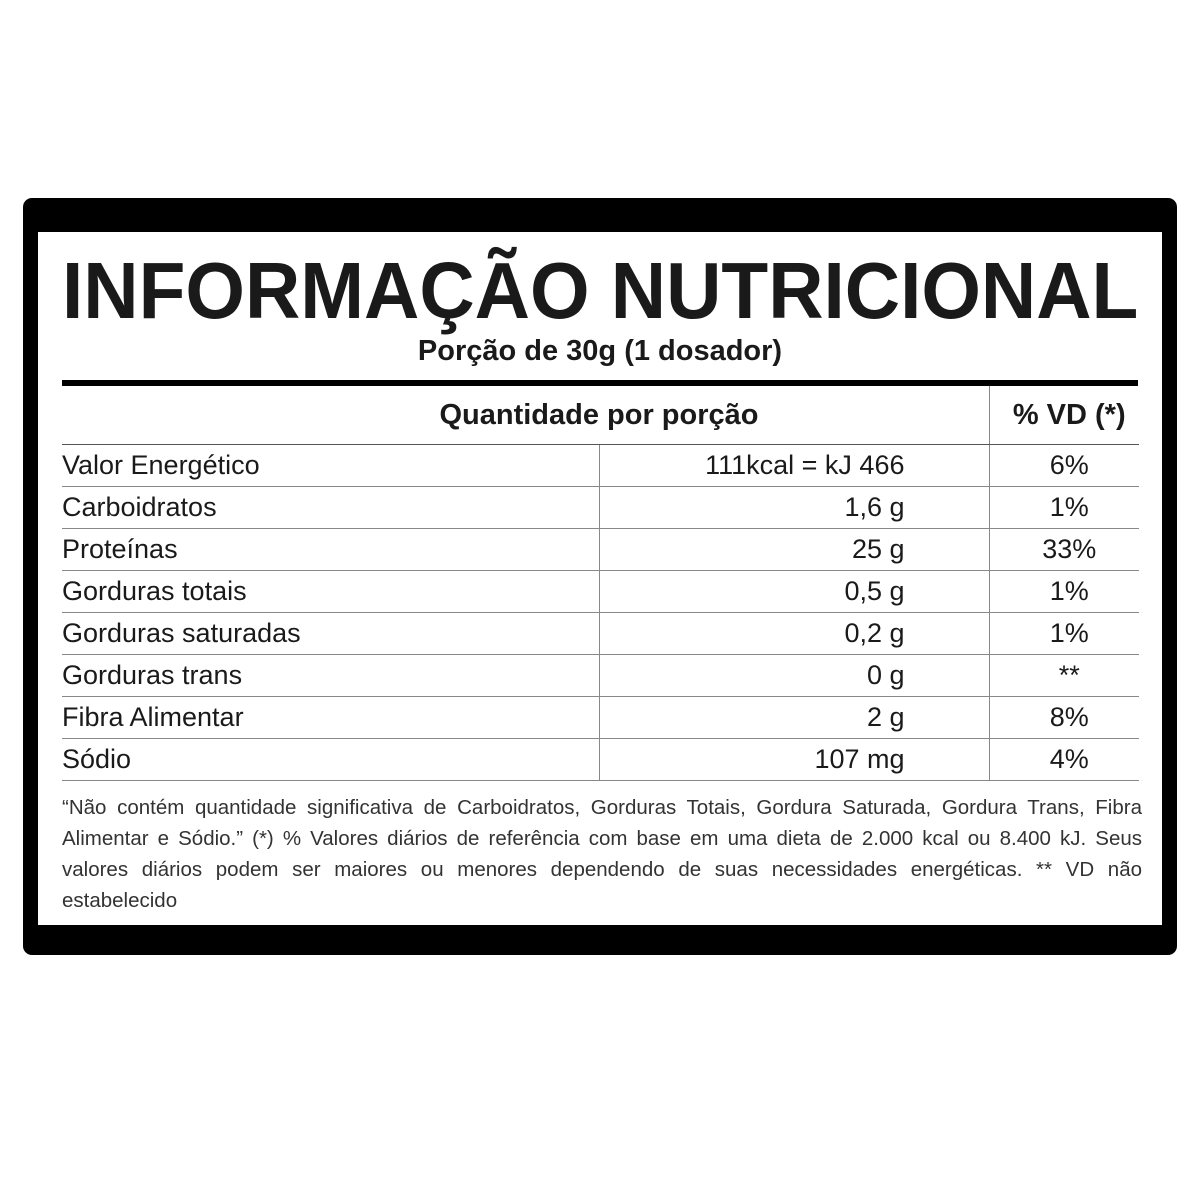 This screenshot has width=1200, height=1200. What do you see at coordinates (794, 759) in the screenshot?
I see `nutrient-amount: 107 mg` at bounding box center [794, 759].